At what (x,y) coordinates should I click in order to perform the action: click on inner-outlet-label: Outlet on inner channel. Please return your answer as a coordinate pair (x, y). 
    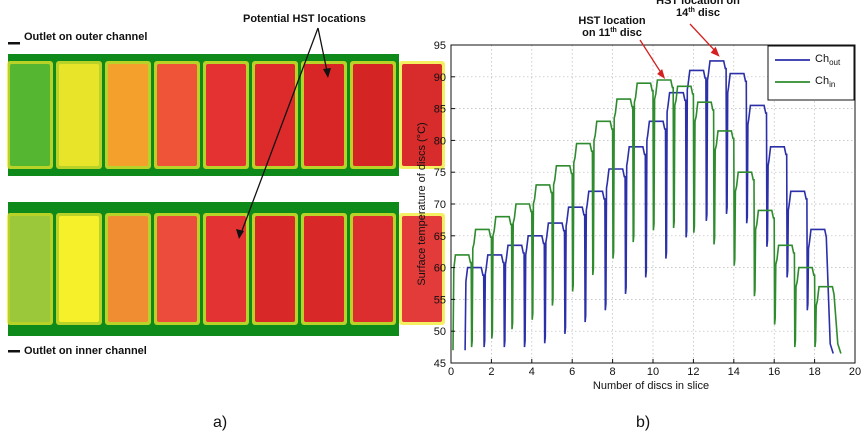
    Looking at the image, I should click on (85, 351).